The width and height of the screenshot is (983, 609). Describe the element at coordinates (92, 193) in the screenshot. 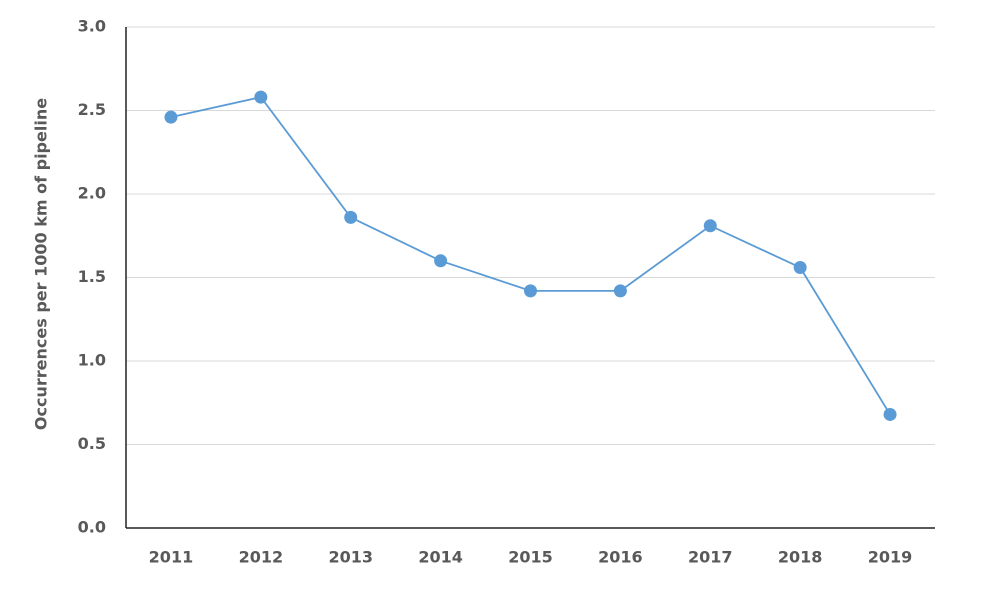

I see `y-tick-label: 2.0` at that location.